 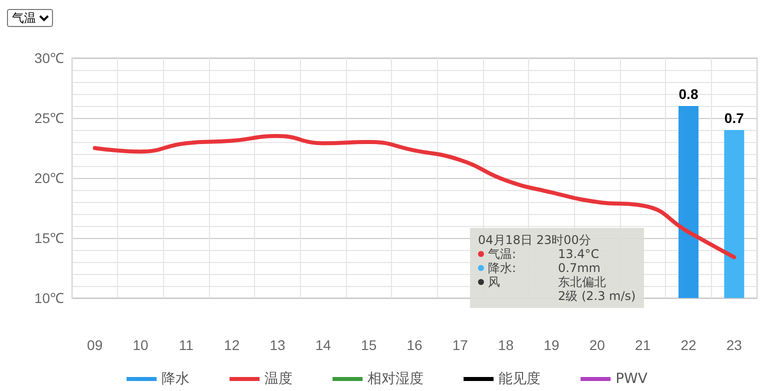 I want to click on x-tick-label: 16, so click(x=414, y=345).